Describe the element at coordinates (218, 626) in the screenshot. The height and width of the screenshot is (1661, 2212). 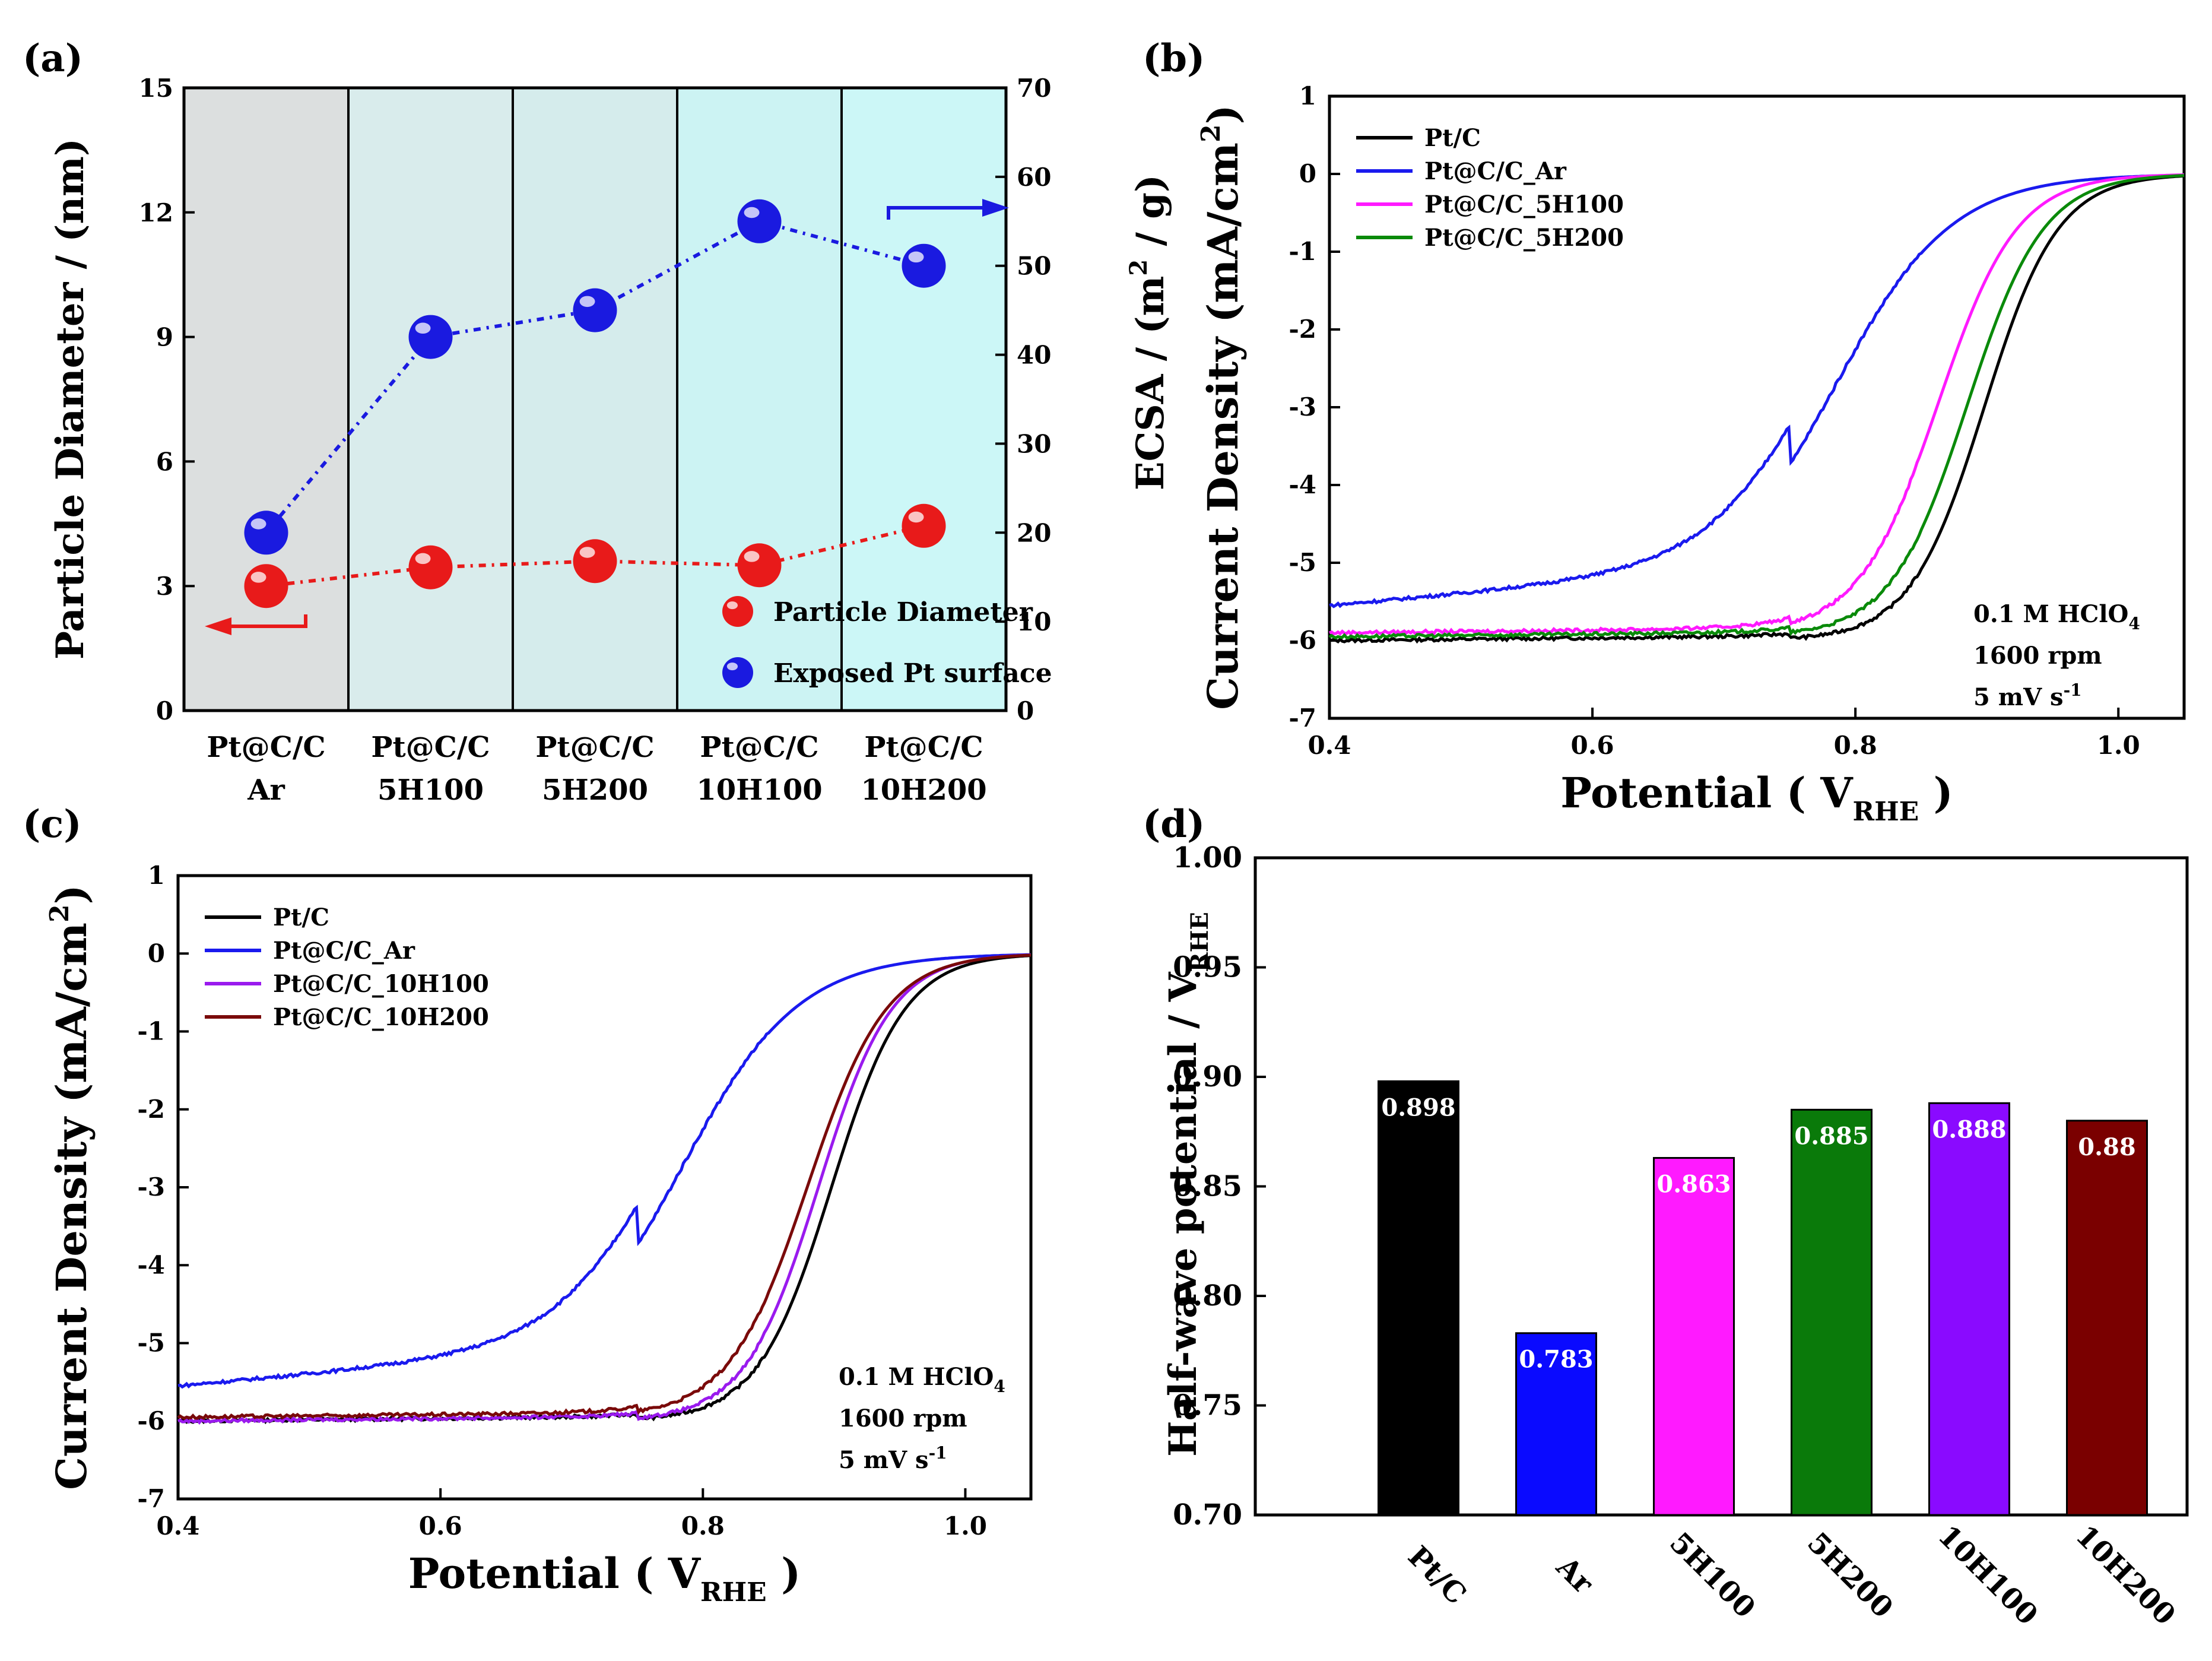
I see `left-arrowhead` at that location.